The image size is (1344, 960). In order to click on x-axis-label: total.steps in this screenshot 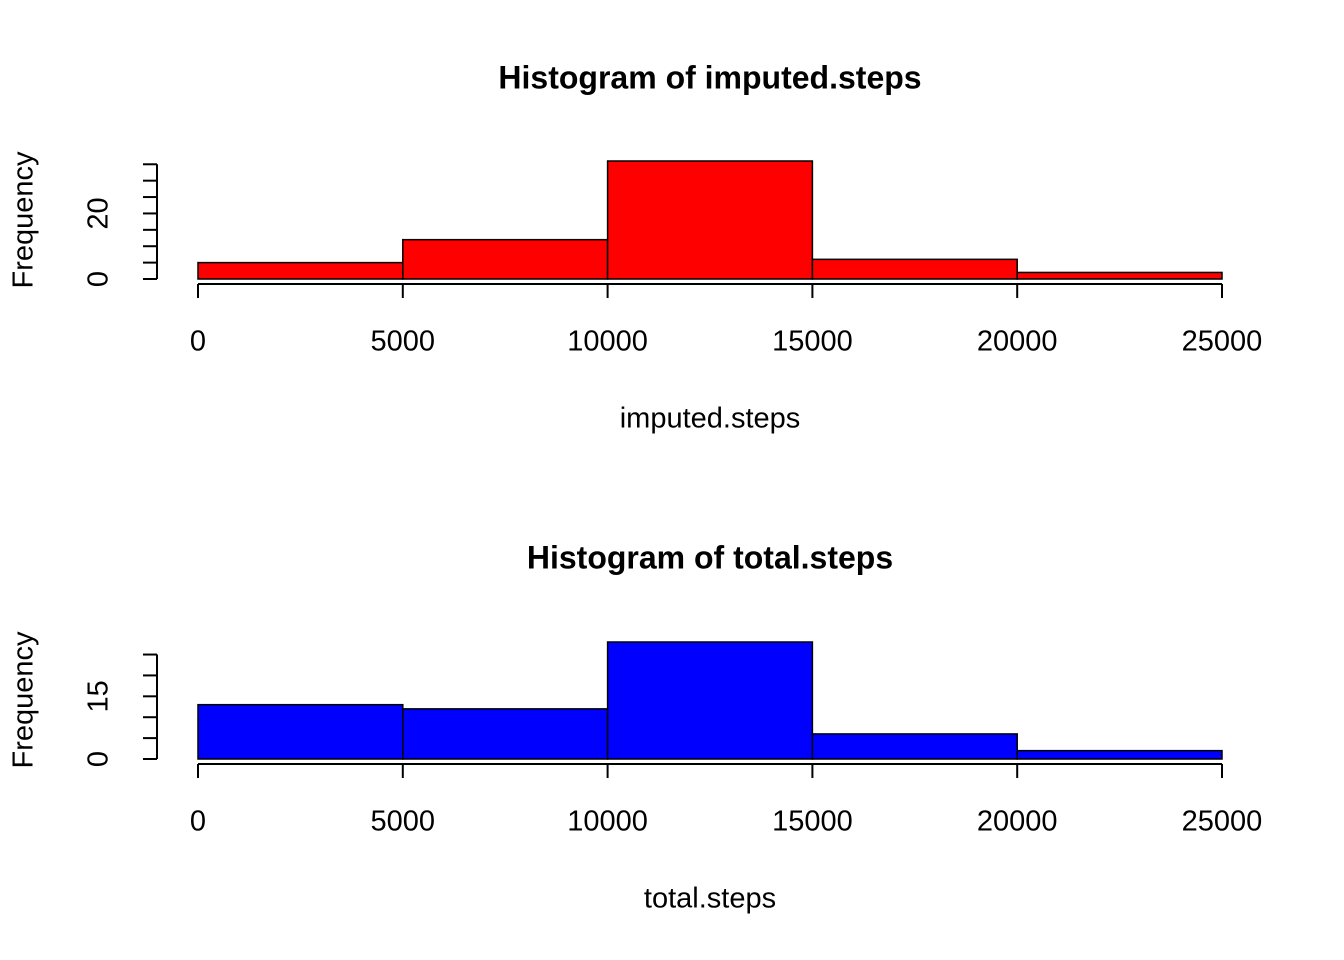, I will do `click(710, 899)`.